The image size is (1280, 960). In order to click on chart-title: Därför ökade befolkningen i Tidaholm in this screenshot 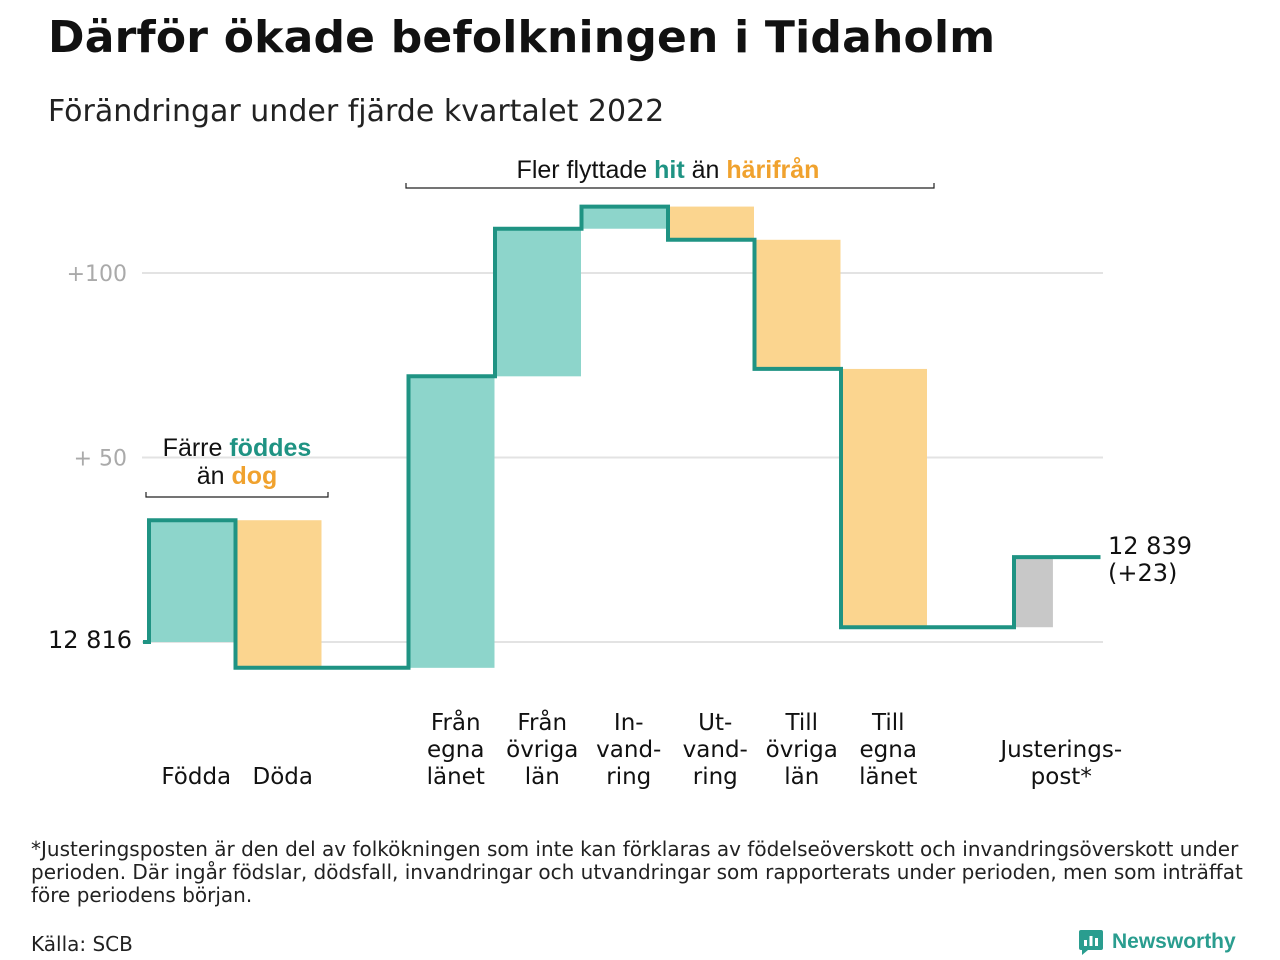, I will do `click(522, 37)`.